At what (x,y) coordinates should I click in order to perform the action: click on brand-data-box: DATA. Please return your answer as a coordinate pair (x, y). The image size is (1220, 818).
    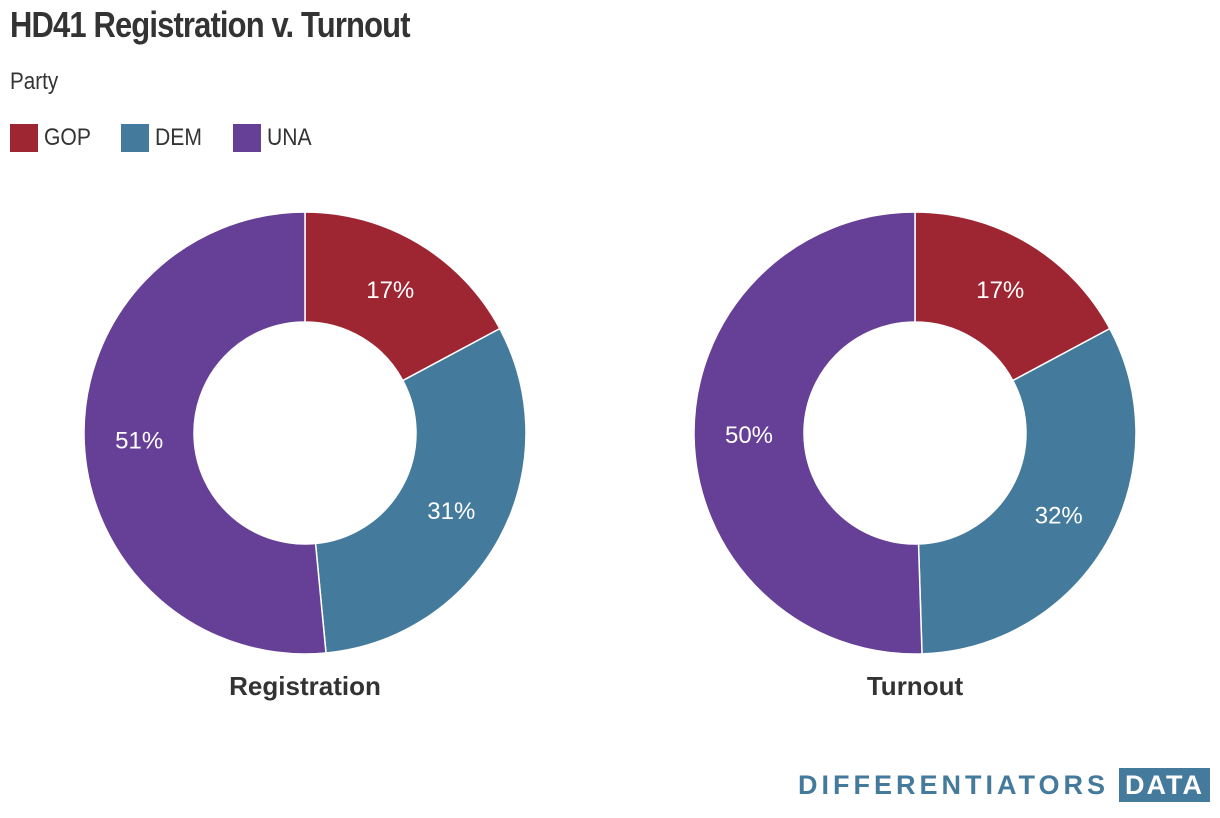
    Looking at the image, I should click on (1164, 785).